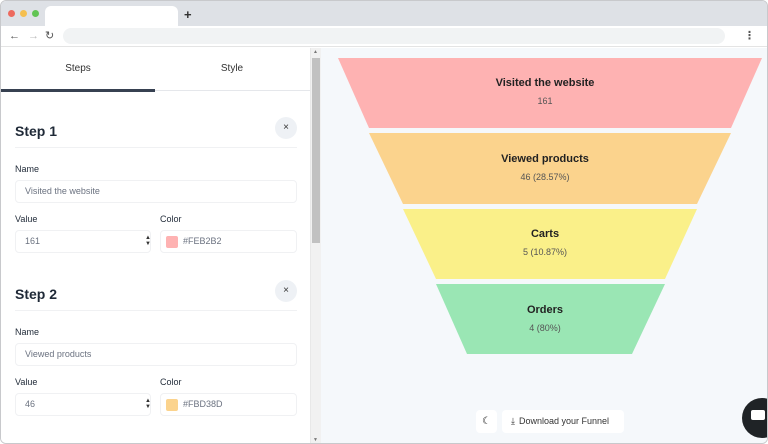 The width and height of the screenshot is (768, 444). I want to click on address-bar-row: ← → ↻ ⋮, so click(384, 36).